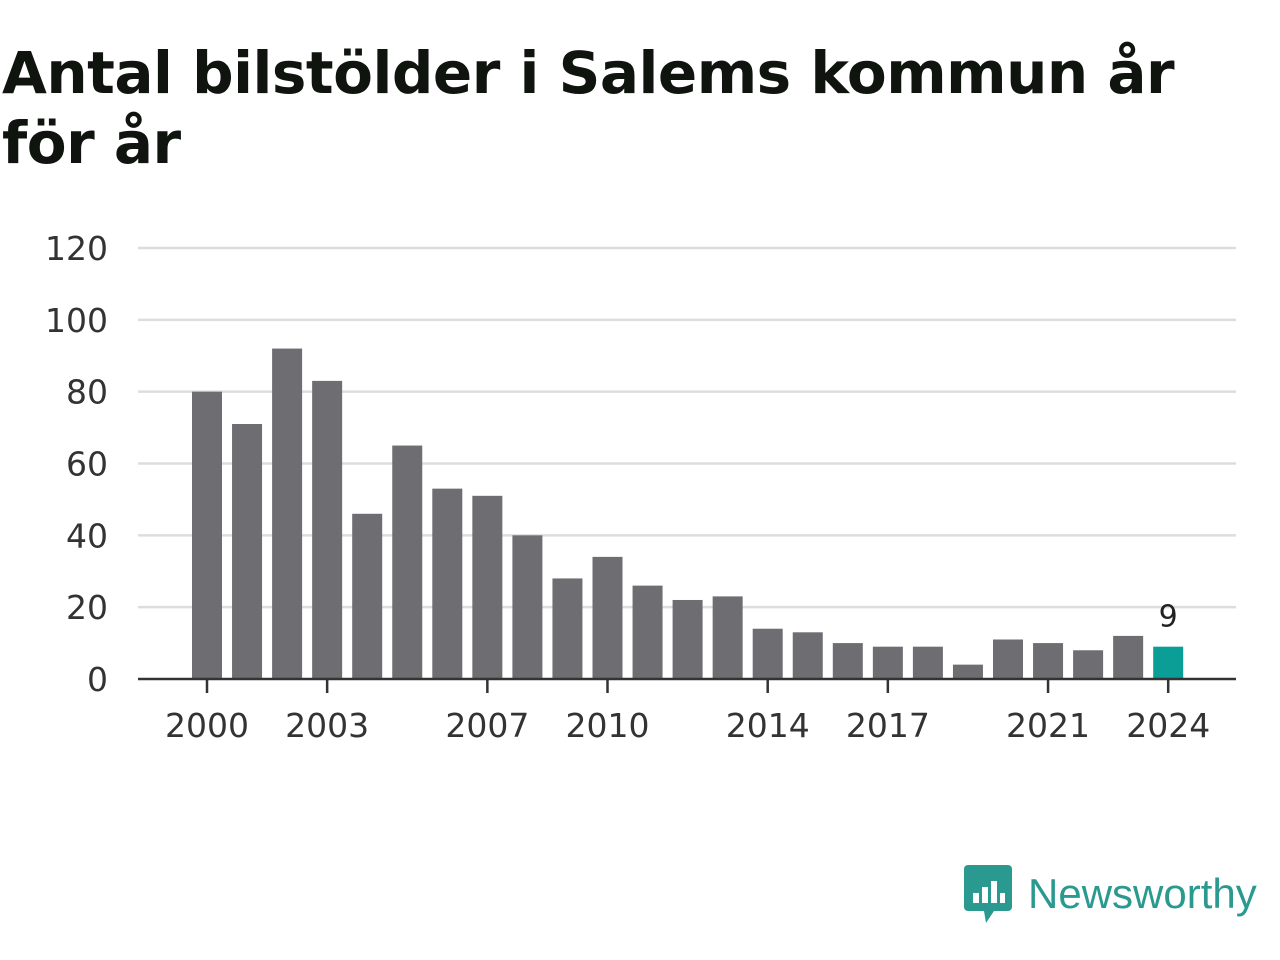  Describe the element at coordinates (76, 320) in the screenshot. I see `y-tick-label: 100` at that location.